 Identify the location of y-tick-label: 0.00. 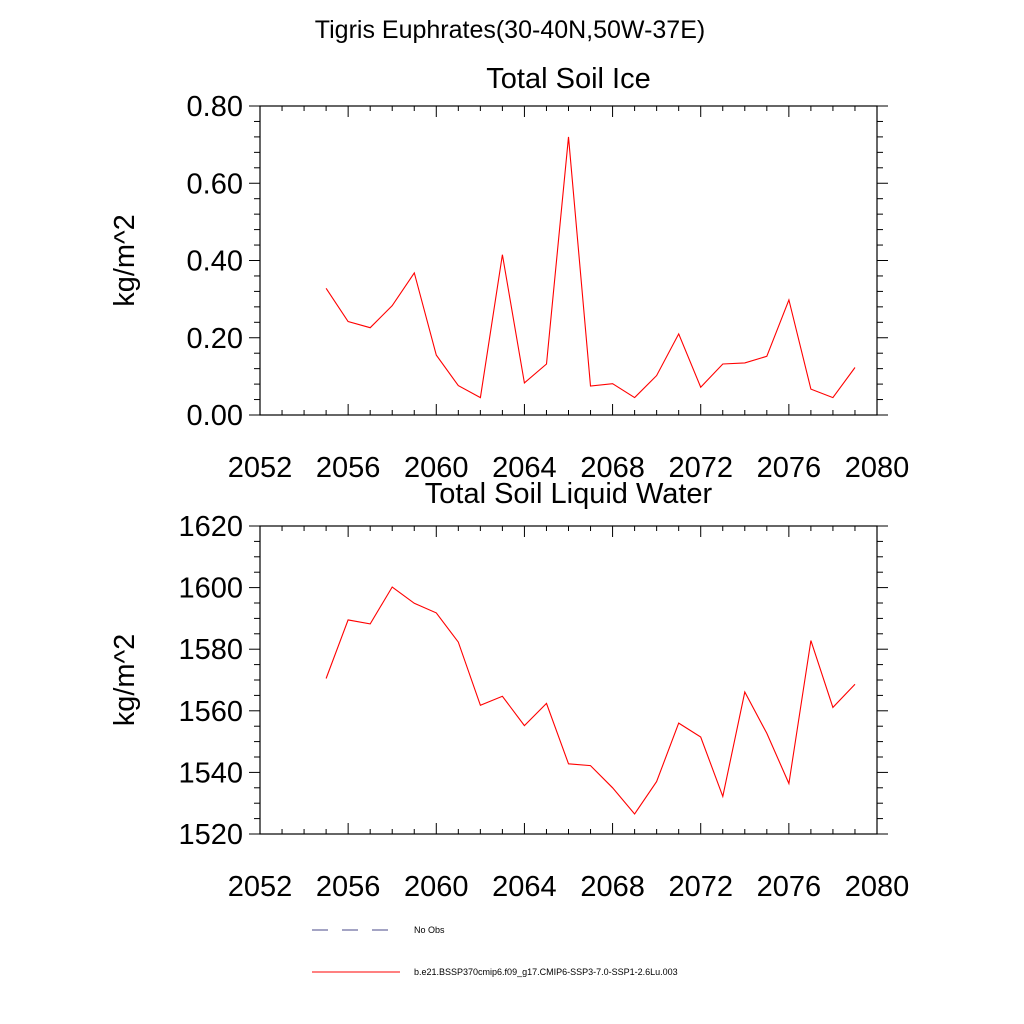
(215, 416).